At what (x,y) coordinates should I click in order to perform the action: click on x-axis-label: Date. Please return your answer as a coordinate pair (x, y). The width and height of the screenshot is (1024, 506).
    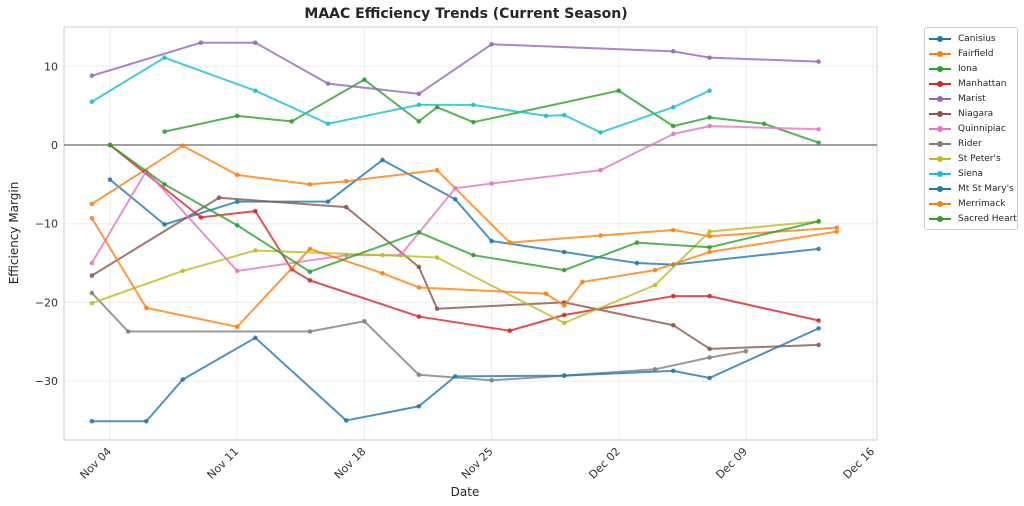
    Looking at the image, I should click on (465, 492).